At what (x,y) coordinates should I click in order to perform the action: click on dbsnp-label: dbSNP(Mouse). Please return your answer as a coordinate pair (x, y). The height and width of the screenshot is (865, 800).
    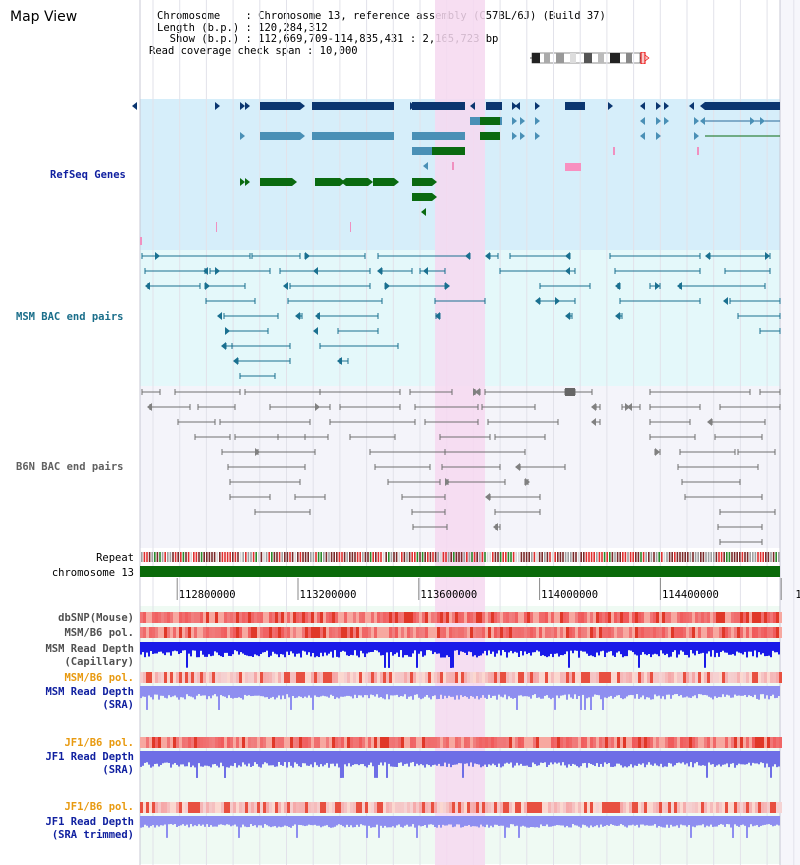
    Looking at the image, I should click on (96, 618).